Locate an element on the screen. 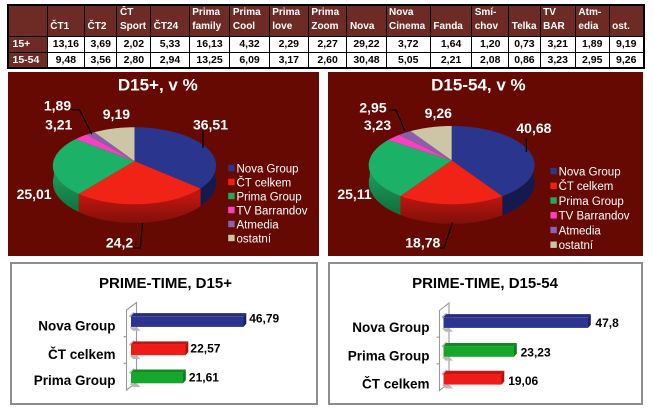 Image resolution: width=653 pixels, height=409 pixels. svg-text: 21,61 is located at coordinates (204, 377).